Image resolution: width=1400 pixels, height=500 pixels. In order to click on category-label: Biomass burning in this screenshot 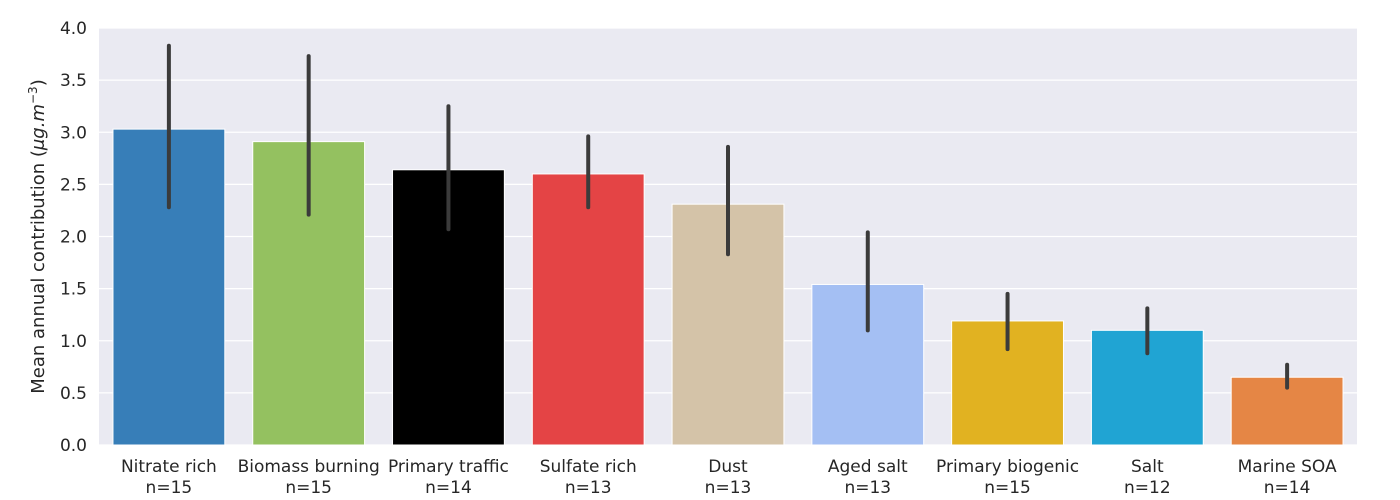, I will do `click(309, 467)`.